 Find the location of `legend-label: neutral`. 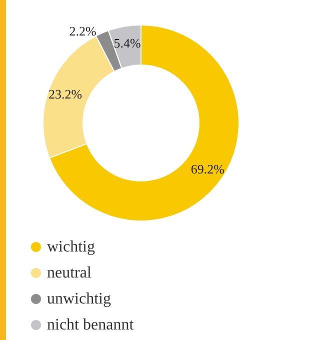

legend-label: neutral is located at coordinates (69, 273).